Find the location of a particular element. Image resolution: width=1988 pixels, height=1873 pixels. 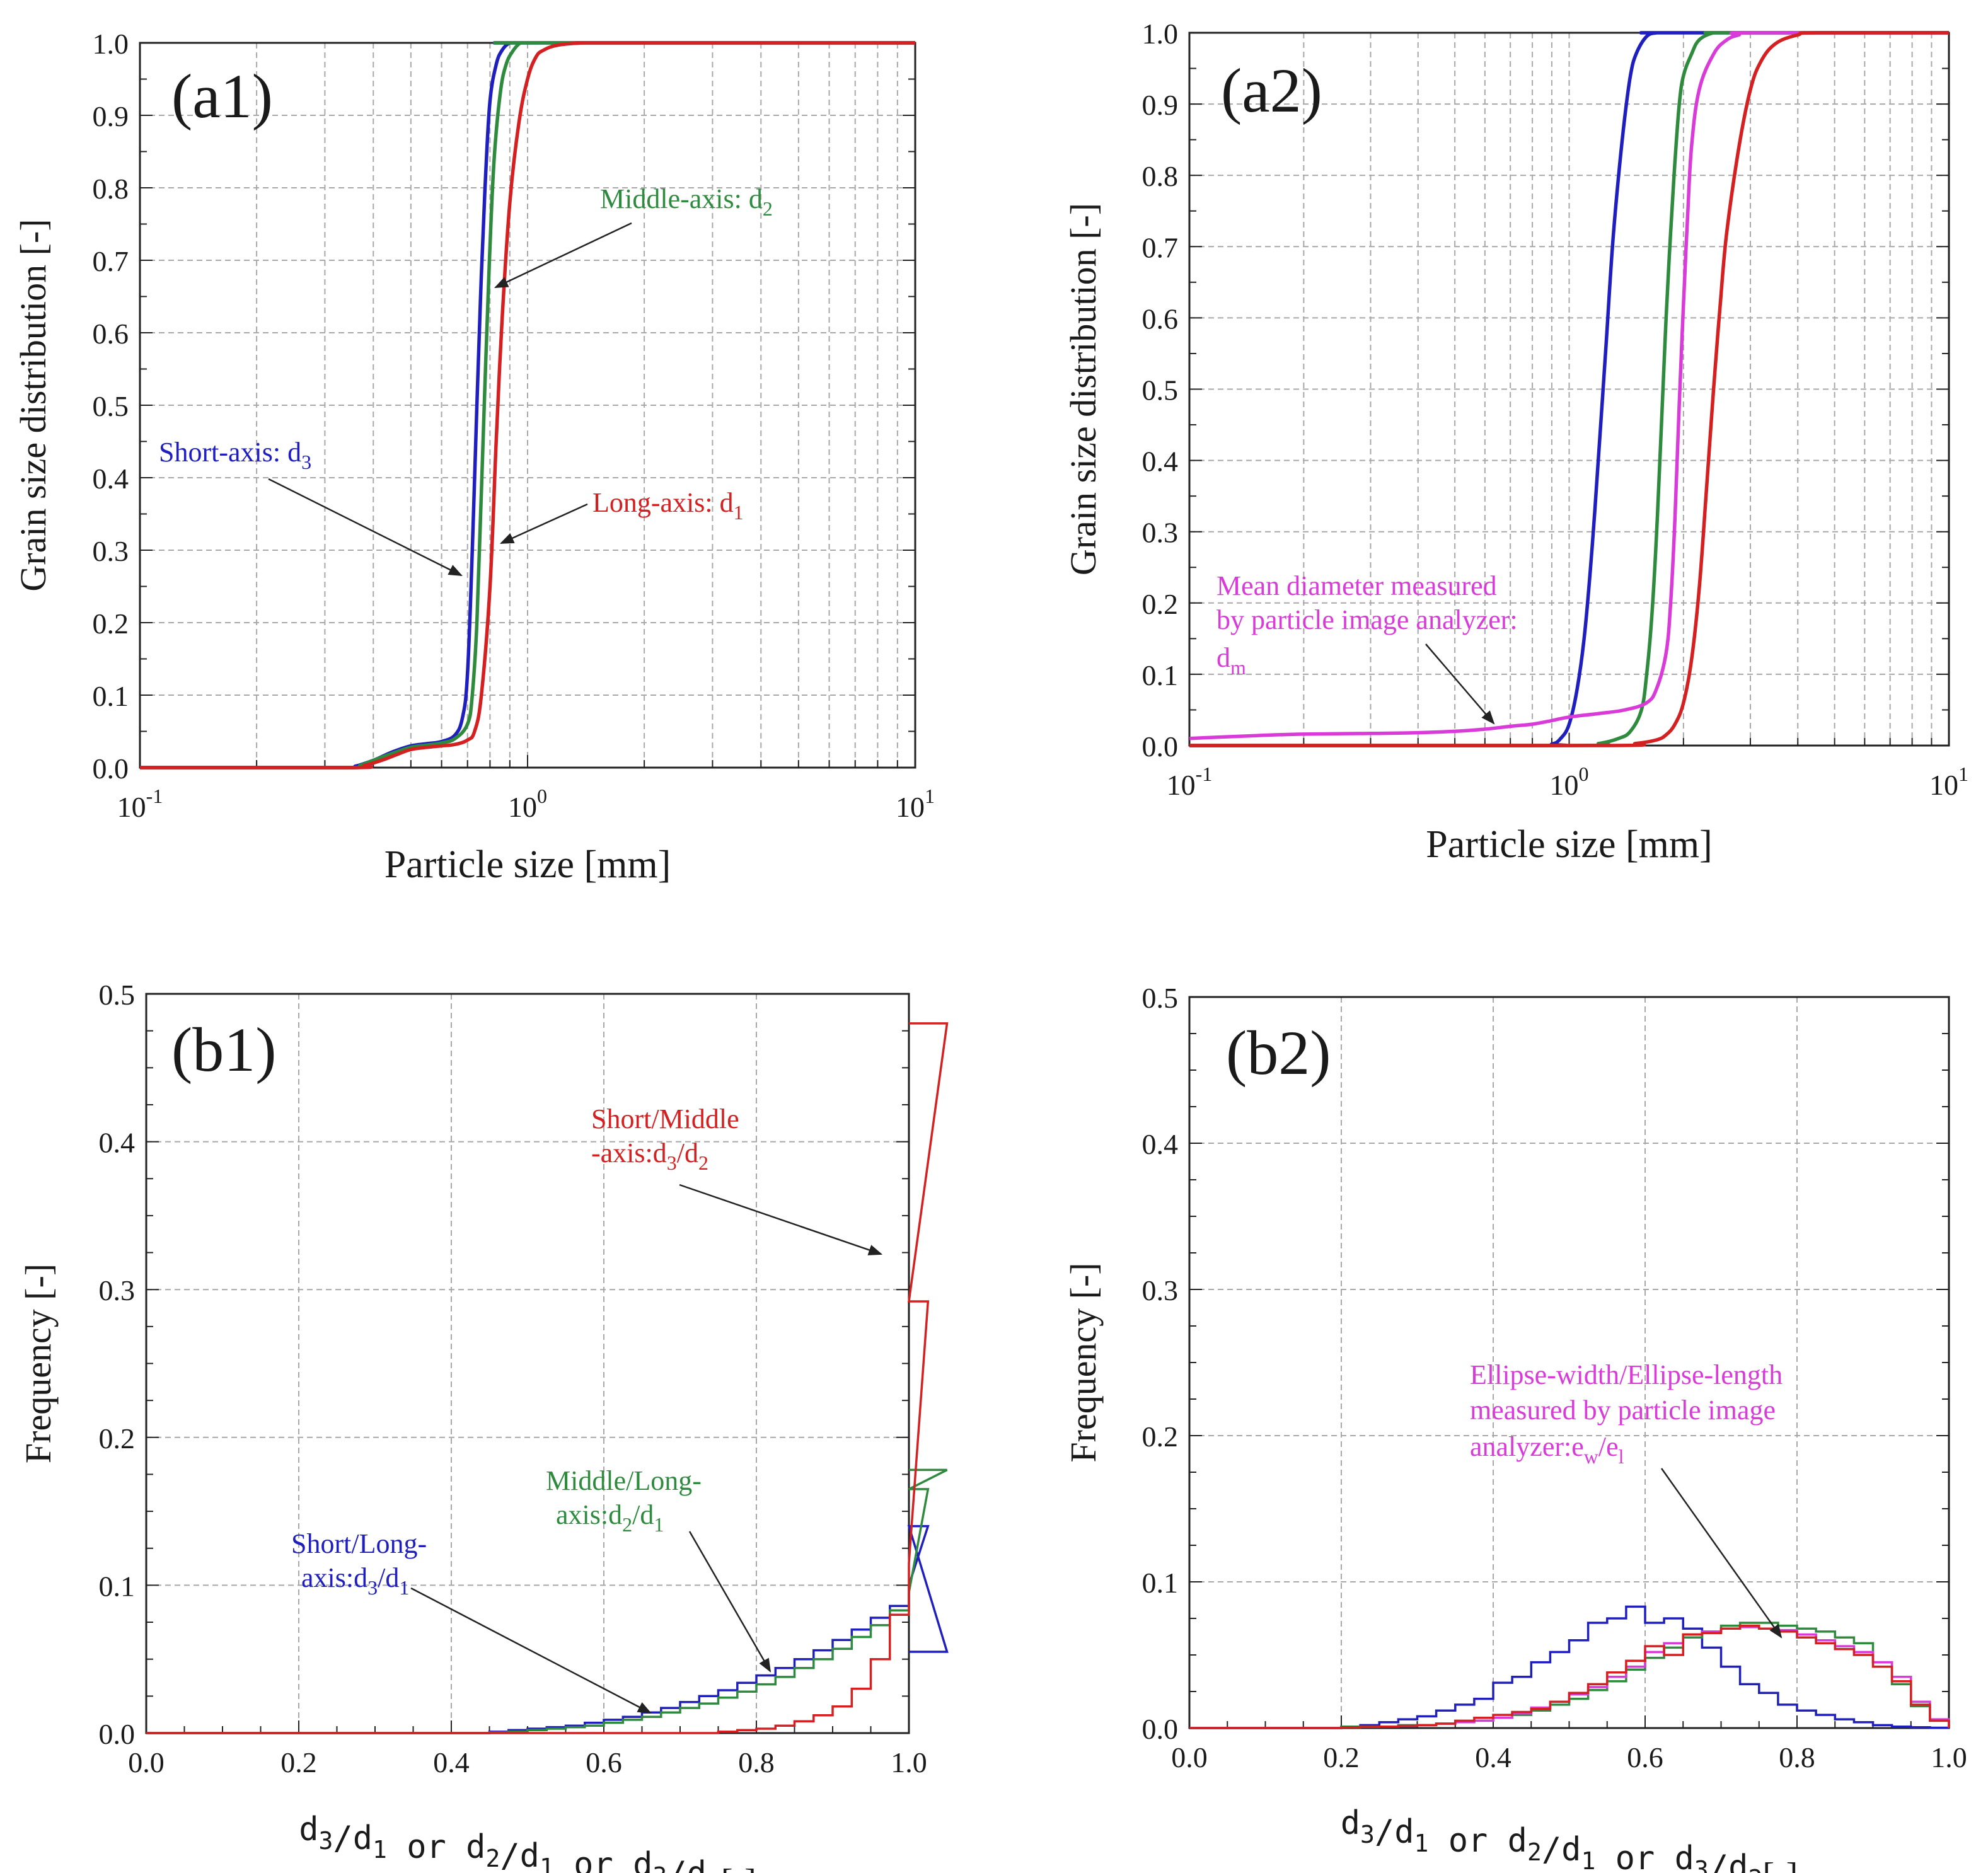

series-annotation: Middle-axis: d2 is located at coordinates (686, 201).